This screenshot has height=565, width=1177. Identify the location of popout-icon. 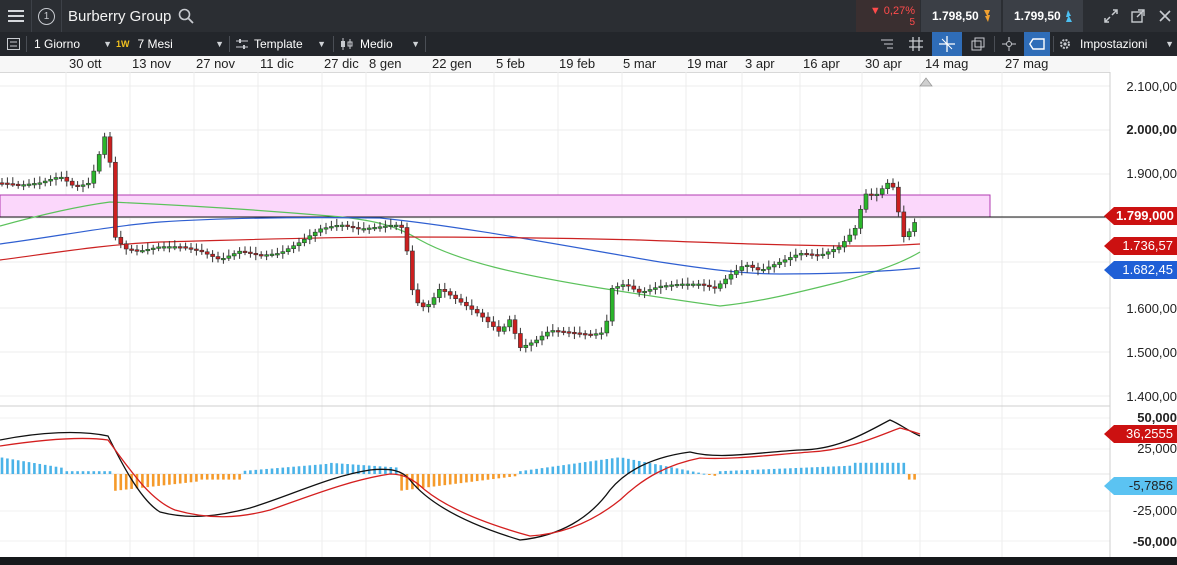
(1138, 16).